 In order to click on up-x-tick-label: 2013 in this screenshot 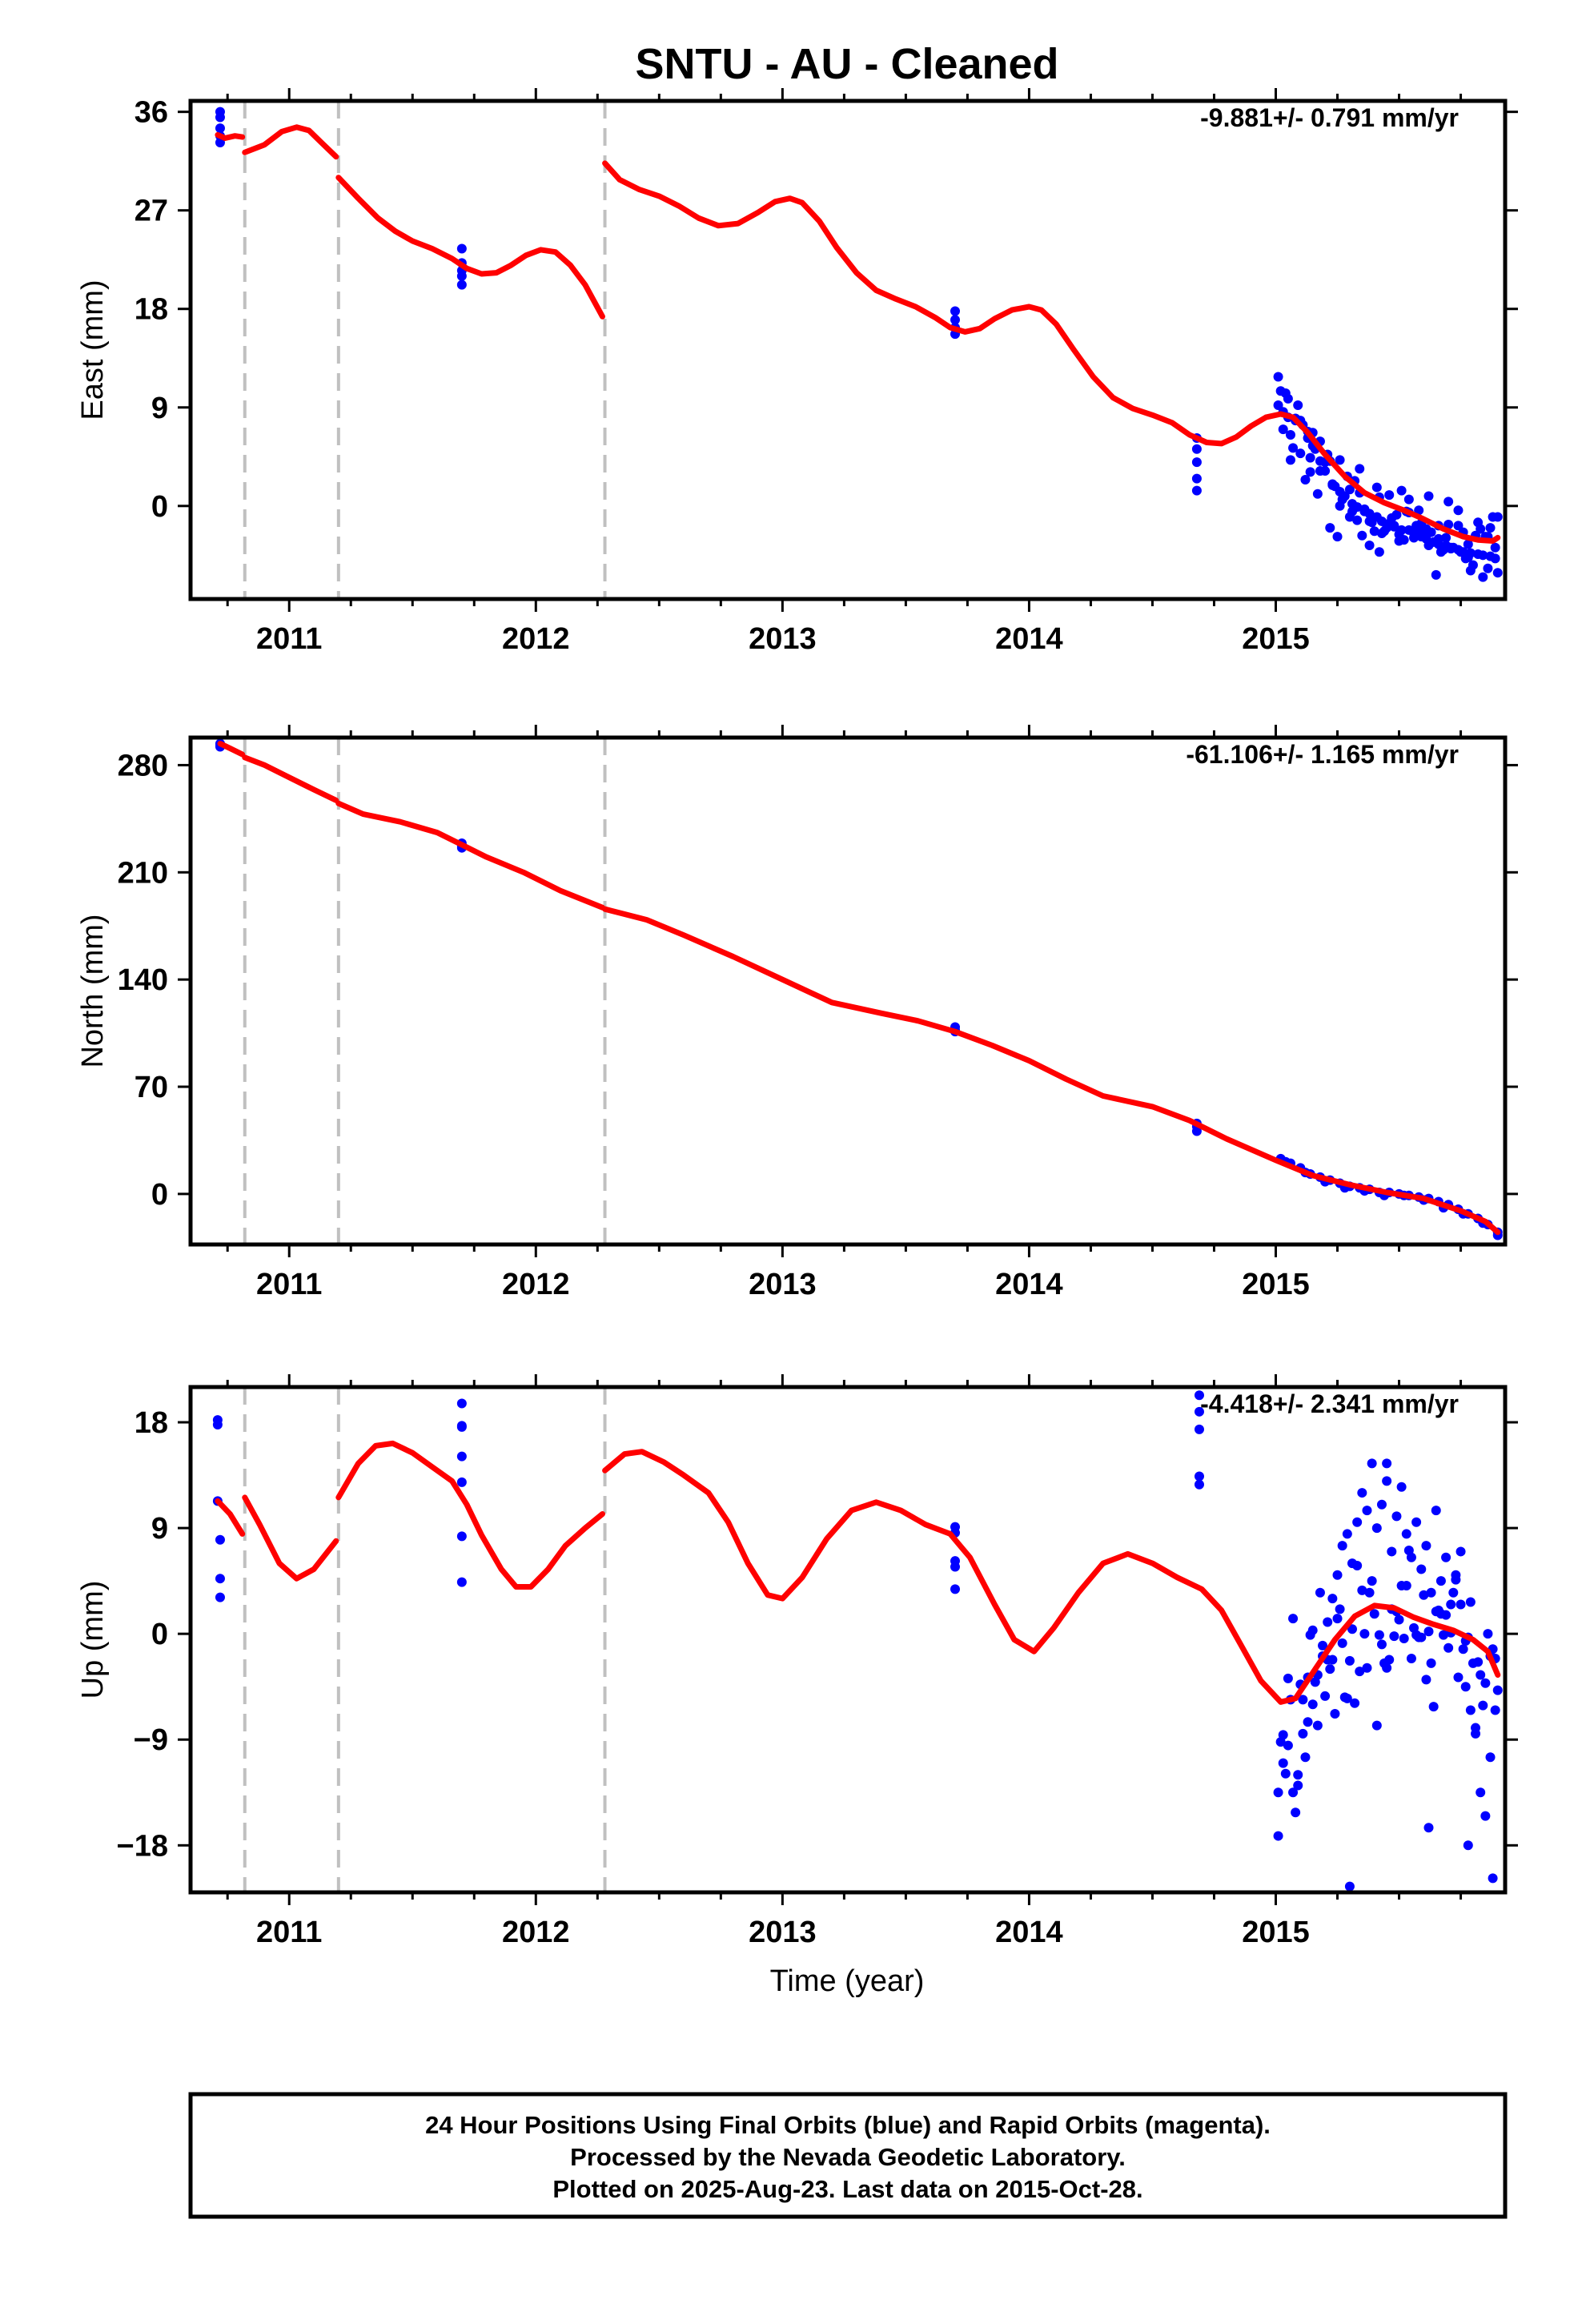, I will do `click(783, 1932)`.